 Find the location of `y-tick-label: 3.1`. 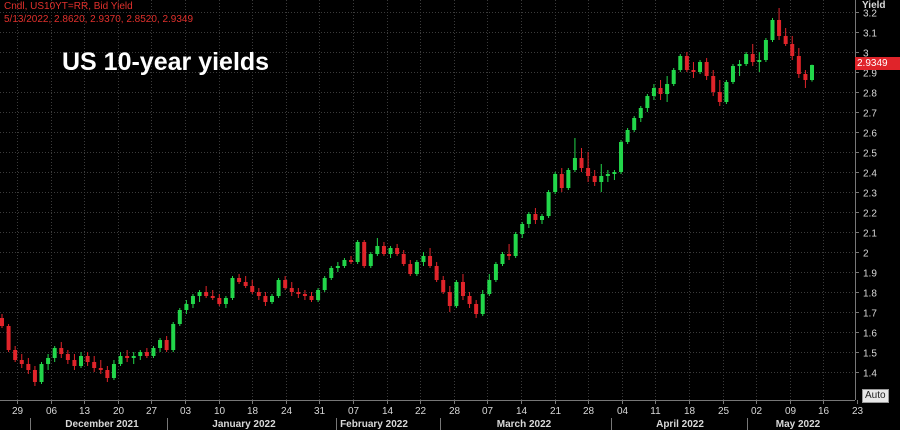

y-tick-label: 3.1 is located at coordinates (870, 34).